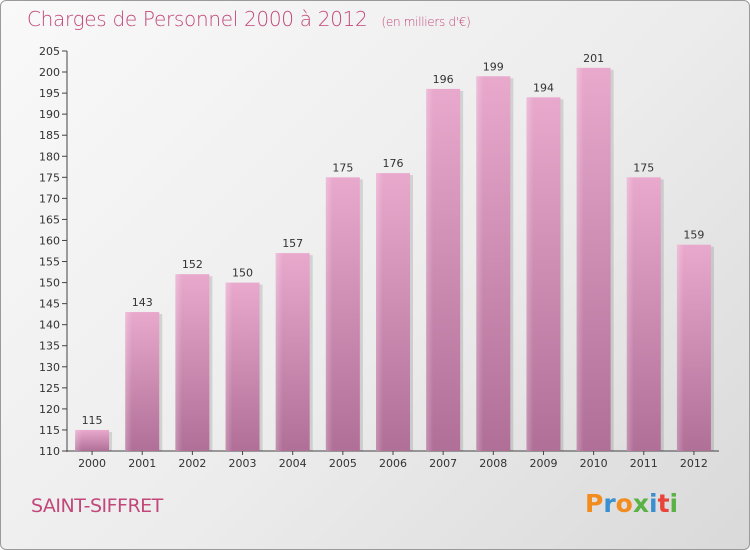  What do you see at coordinates (49, 262) in the screenshot?
I see `y-tick-label: 155` at bounding box center [49, 262].